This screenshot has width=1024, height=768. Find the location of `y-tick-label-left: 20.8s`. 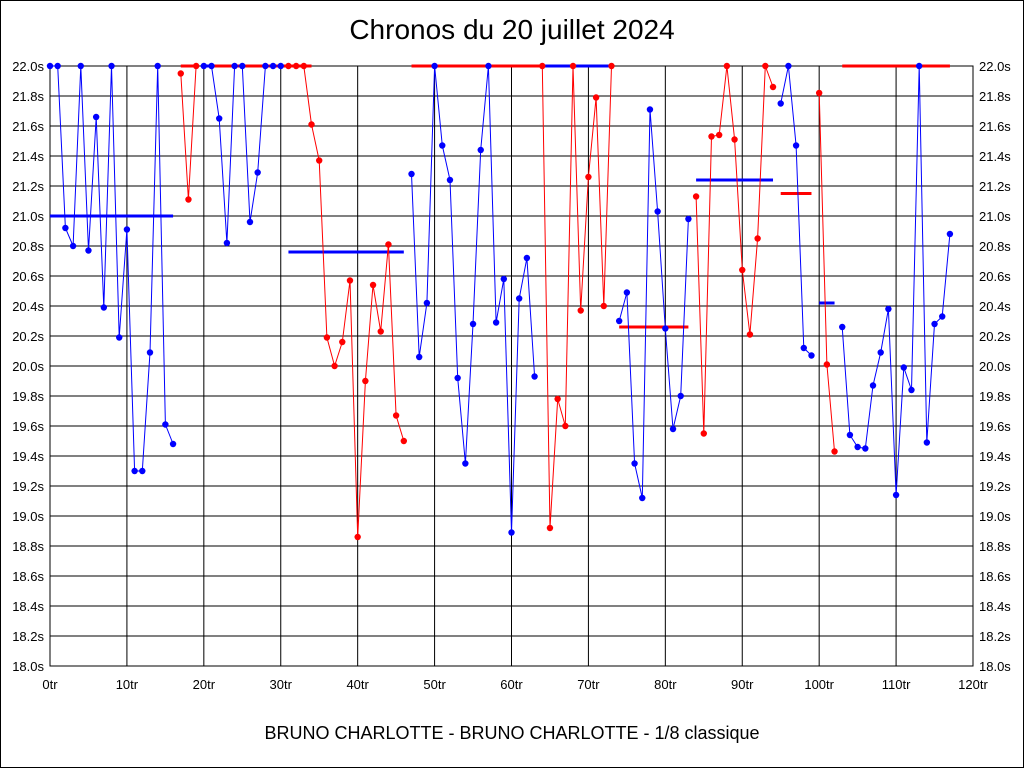

y-tick-label-left: 20.8s is located at coordinates (28, 246).